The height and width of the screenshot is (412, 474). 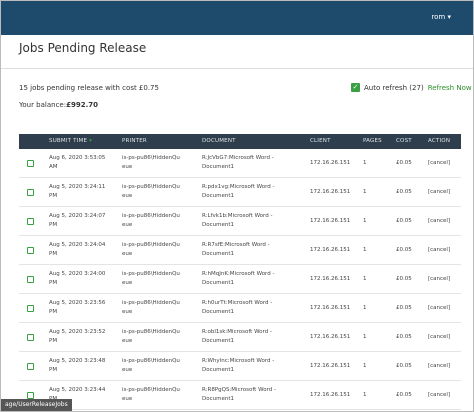 I want to click on submit-time: Aug 5, 2020 3:23:56 PM, so click(x=77, y=307).